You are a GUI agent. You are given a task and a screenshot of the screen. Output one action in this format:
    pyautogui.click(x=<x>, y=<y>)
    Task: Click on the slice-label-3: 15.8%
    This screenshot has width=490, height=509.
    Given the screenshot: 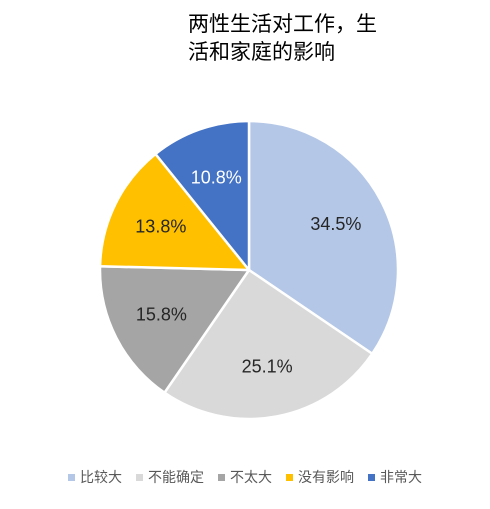 What is the action you would take?
    pyautogui.click(x=161, y=315)
    